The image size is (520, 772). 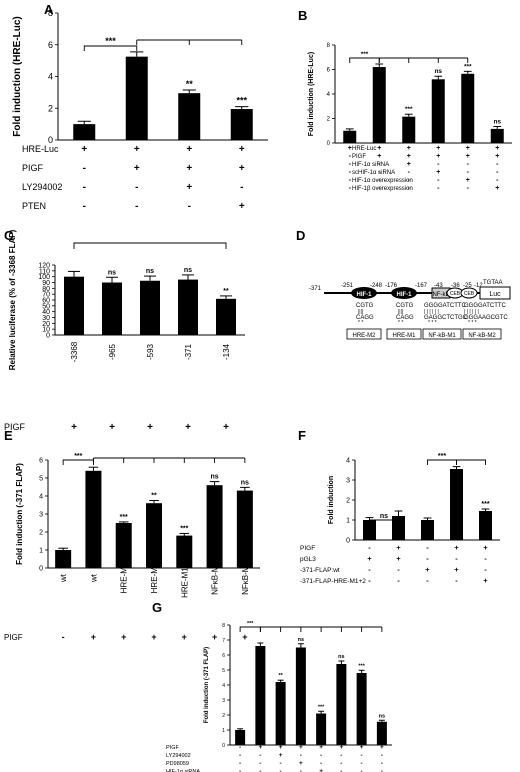 I want to click on mut-box-nfkb-m2, so click(x=482, y=334).